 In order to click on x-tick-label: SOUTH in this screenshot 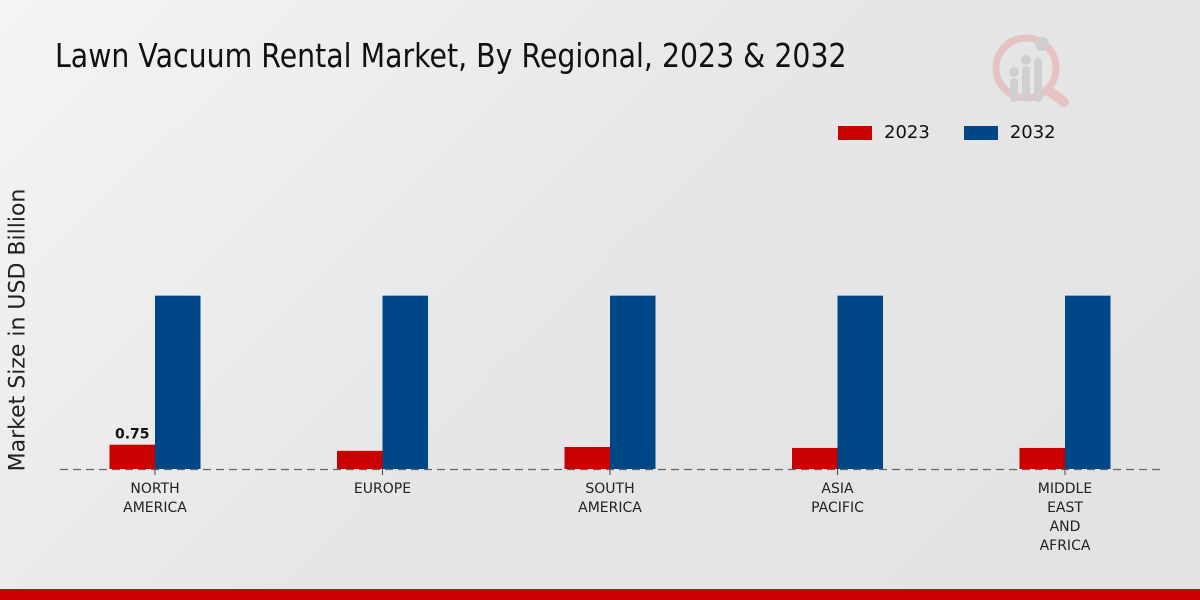, I will do `click(609, 489)`.